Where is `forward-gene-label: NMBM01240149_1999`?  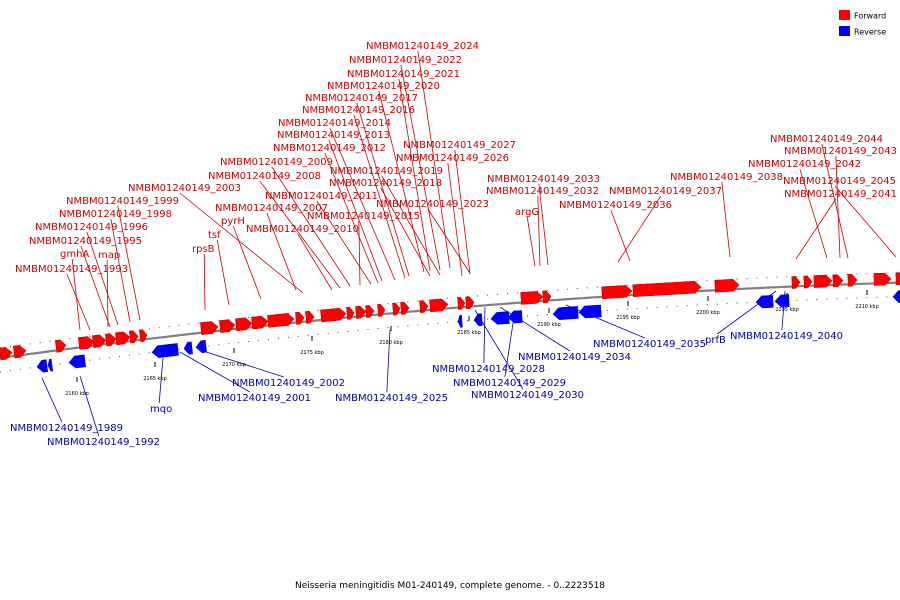 forward-gene-label: NMBM01240149_1999 is located at coordinates (122, 201).